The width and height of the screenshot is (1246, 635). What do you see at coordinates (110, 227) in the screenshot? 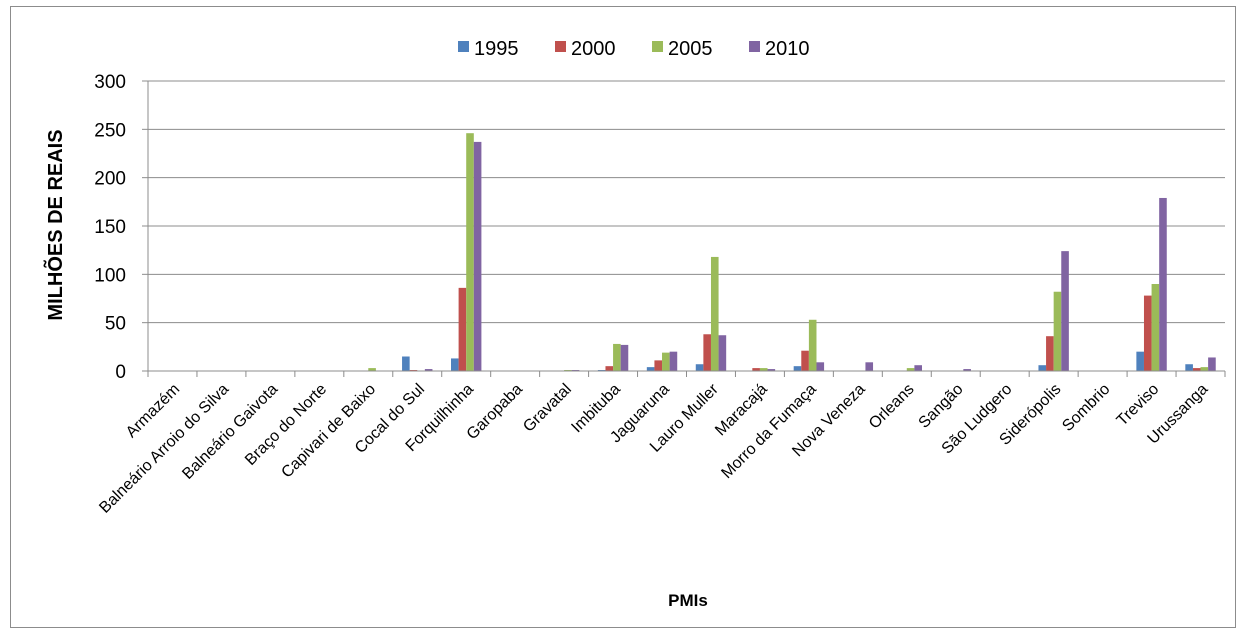
I see `y-tick-label: 150` at bounding box center [110, 227].